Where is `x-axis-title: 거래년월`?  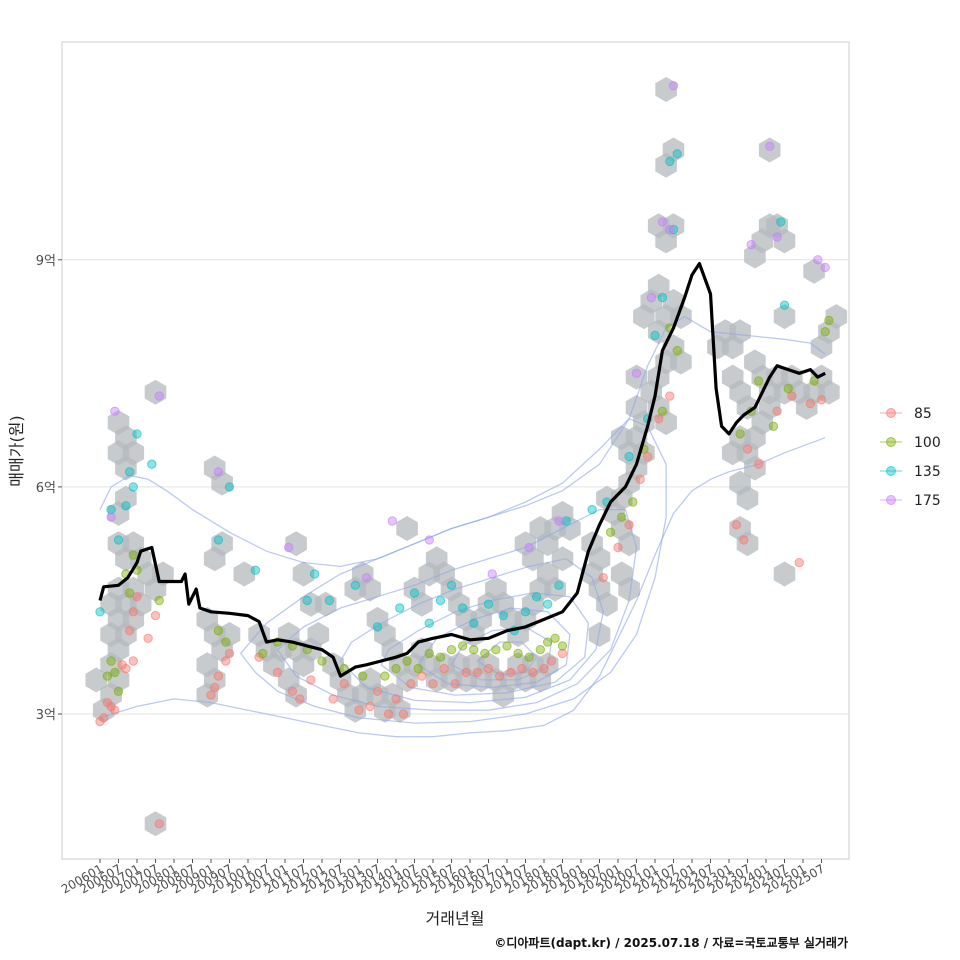 x-axis-title: 거래년월 is located at coordinates (455, 918).